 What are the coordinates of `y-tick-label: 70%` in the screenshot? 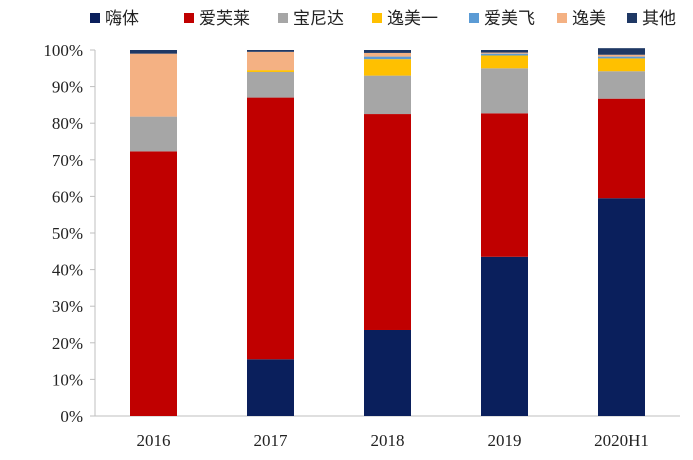 It's located at (67, 160).